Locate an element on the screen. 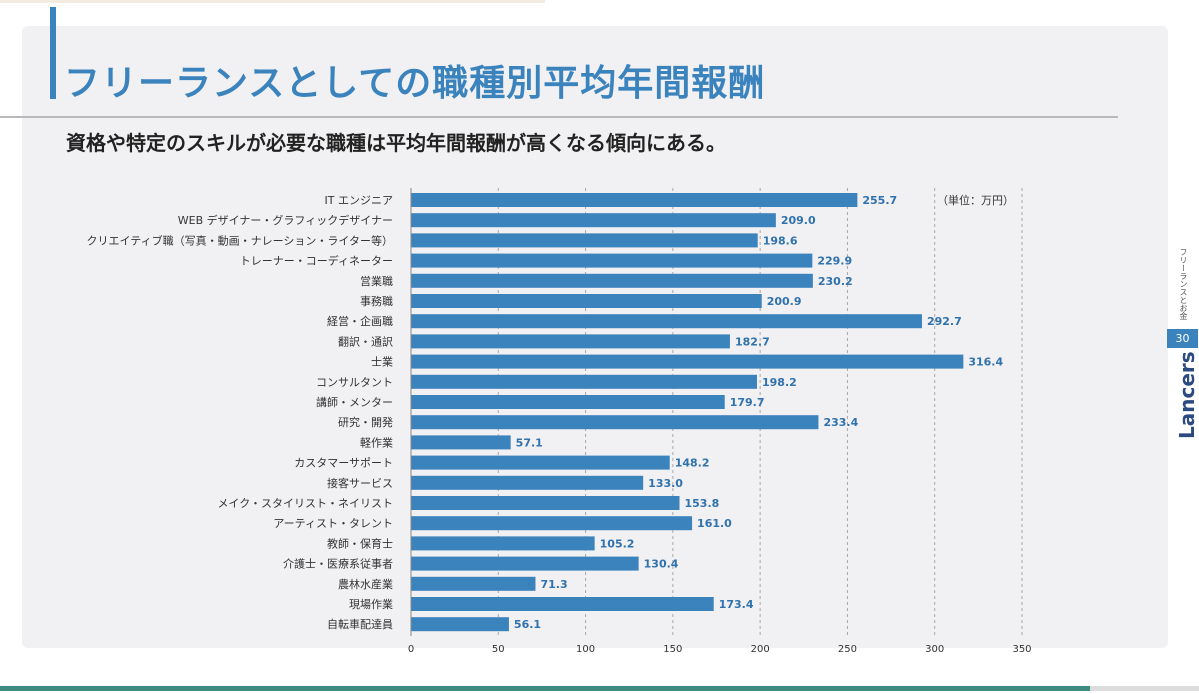 The height and width of the screenshot is (694, 1199). category-label: 現場作業 is located at coordinates (371, 604).